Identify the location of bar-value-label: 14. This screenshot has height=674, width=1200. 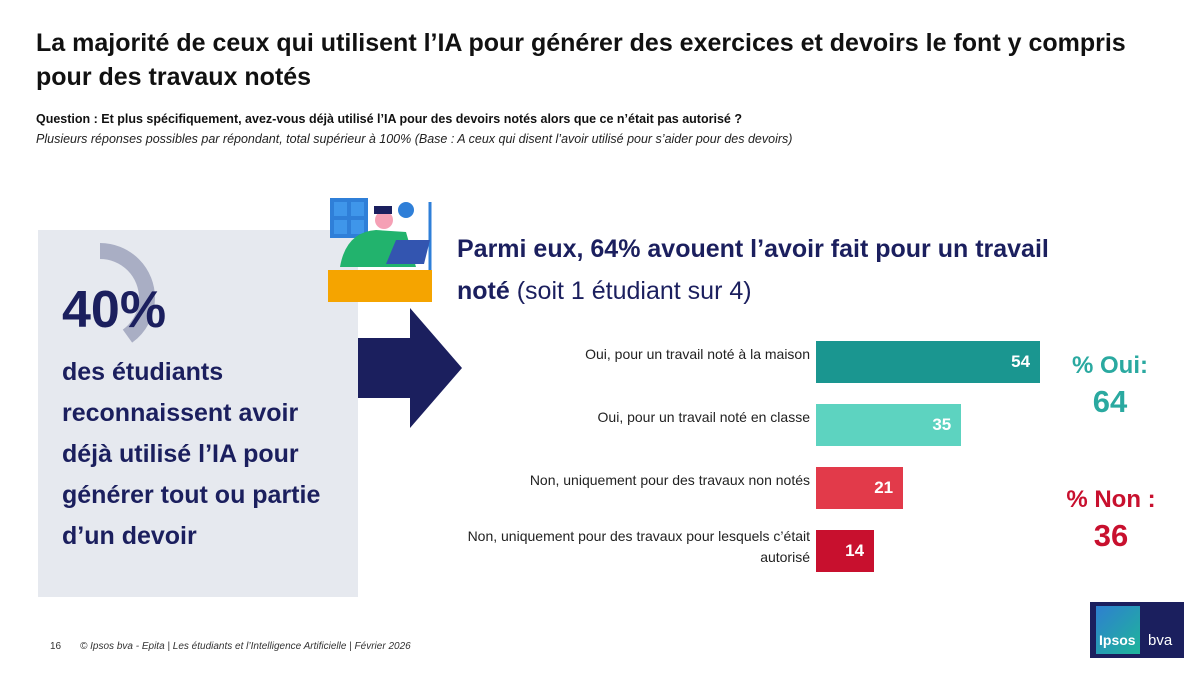
(855, 550).